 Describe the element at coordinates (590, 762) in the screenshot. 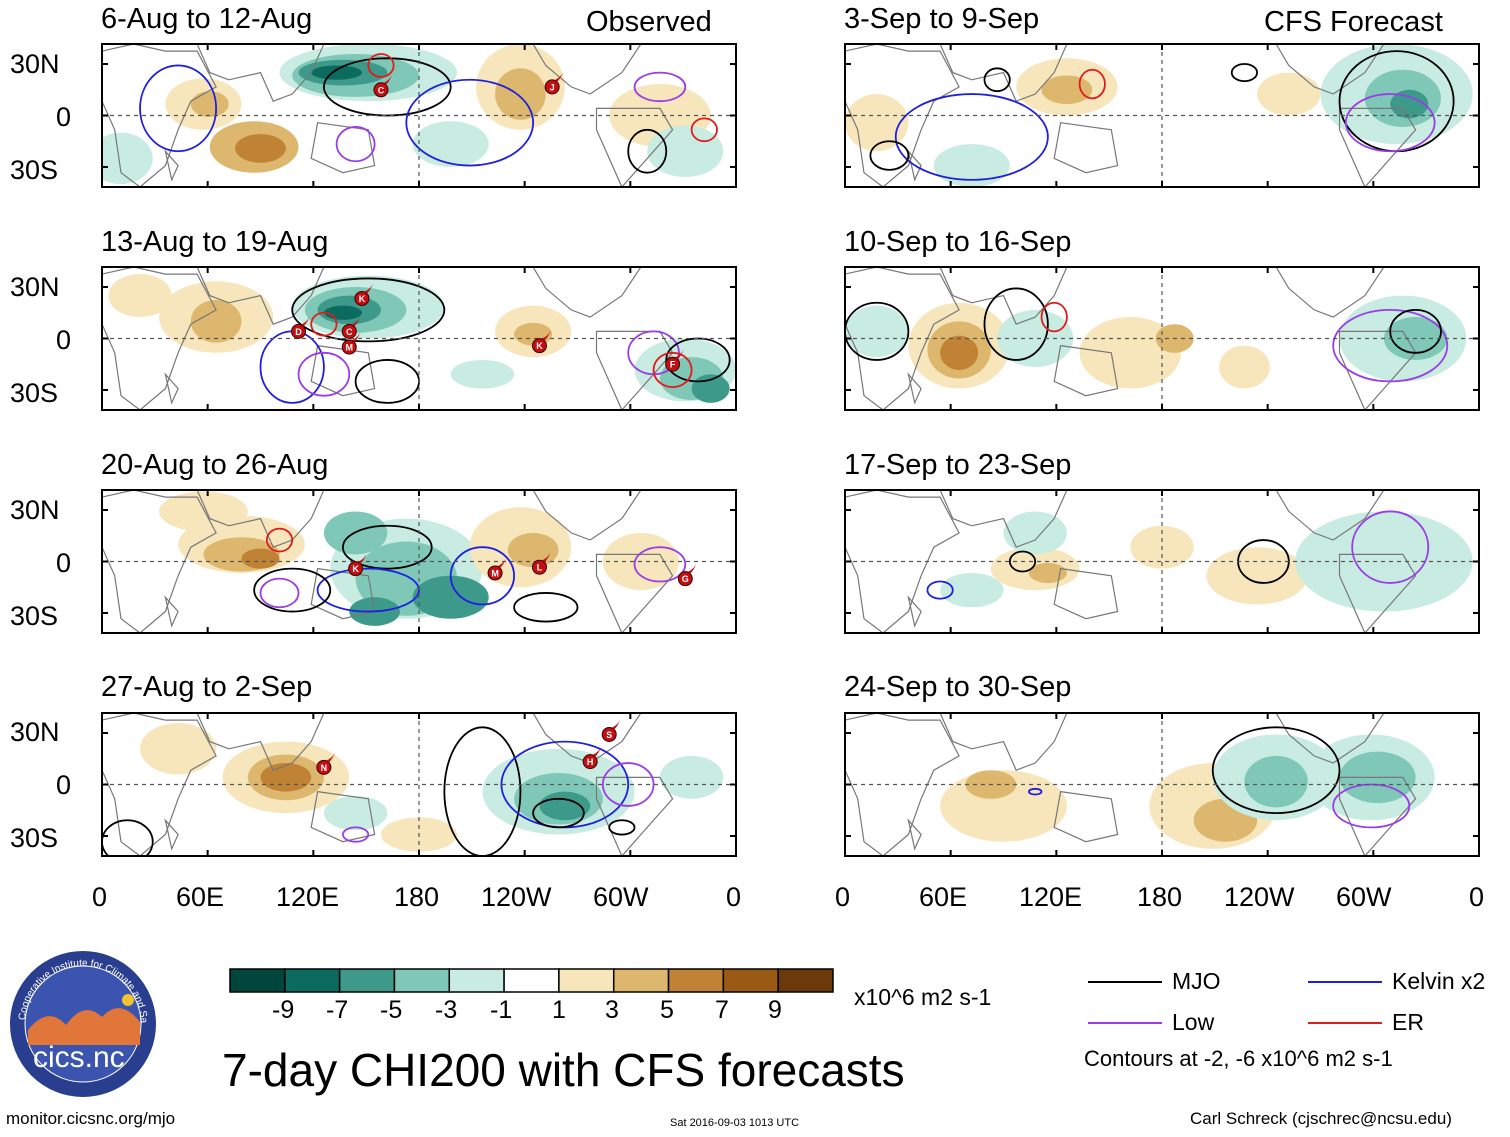

I see `storm-letter: H` at that location.